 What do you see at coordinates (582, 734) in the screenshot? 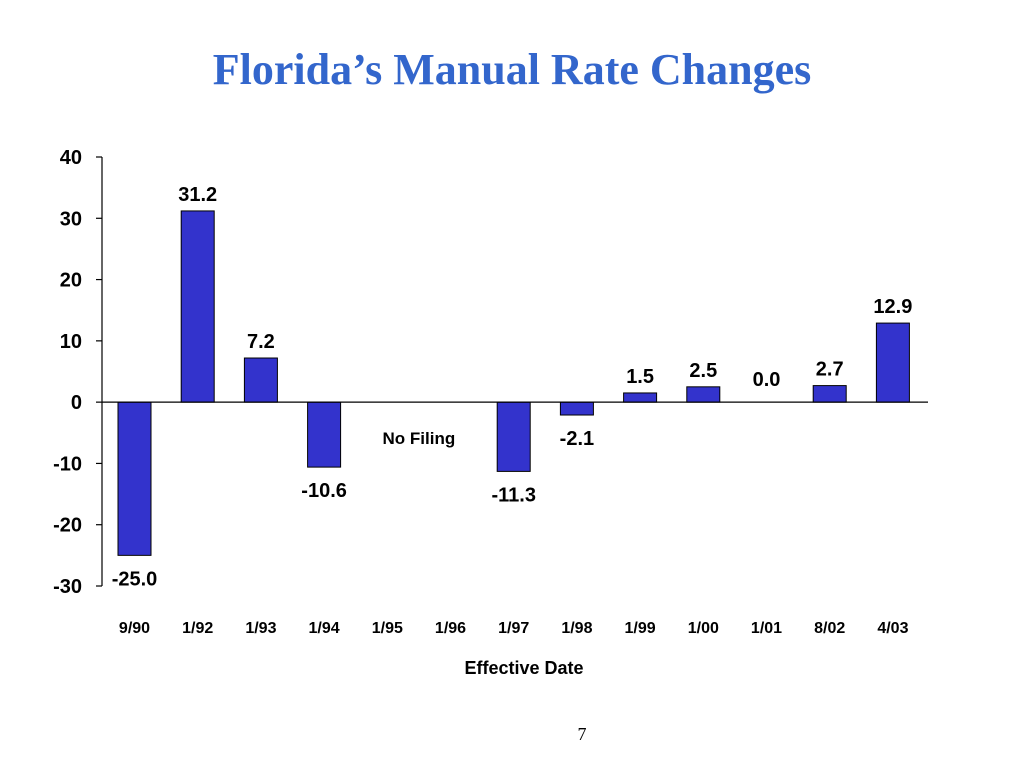
I see `page-number: 7` at bounding box center [582, 734].